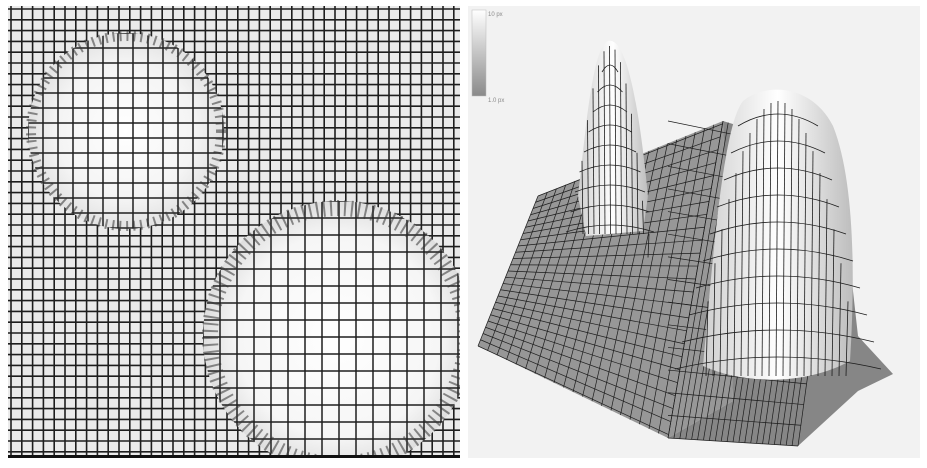 The image size is (927, 468). I want to click on scale-bar-bottom-label: 1.0 px, so click(496, 101).